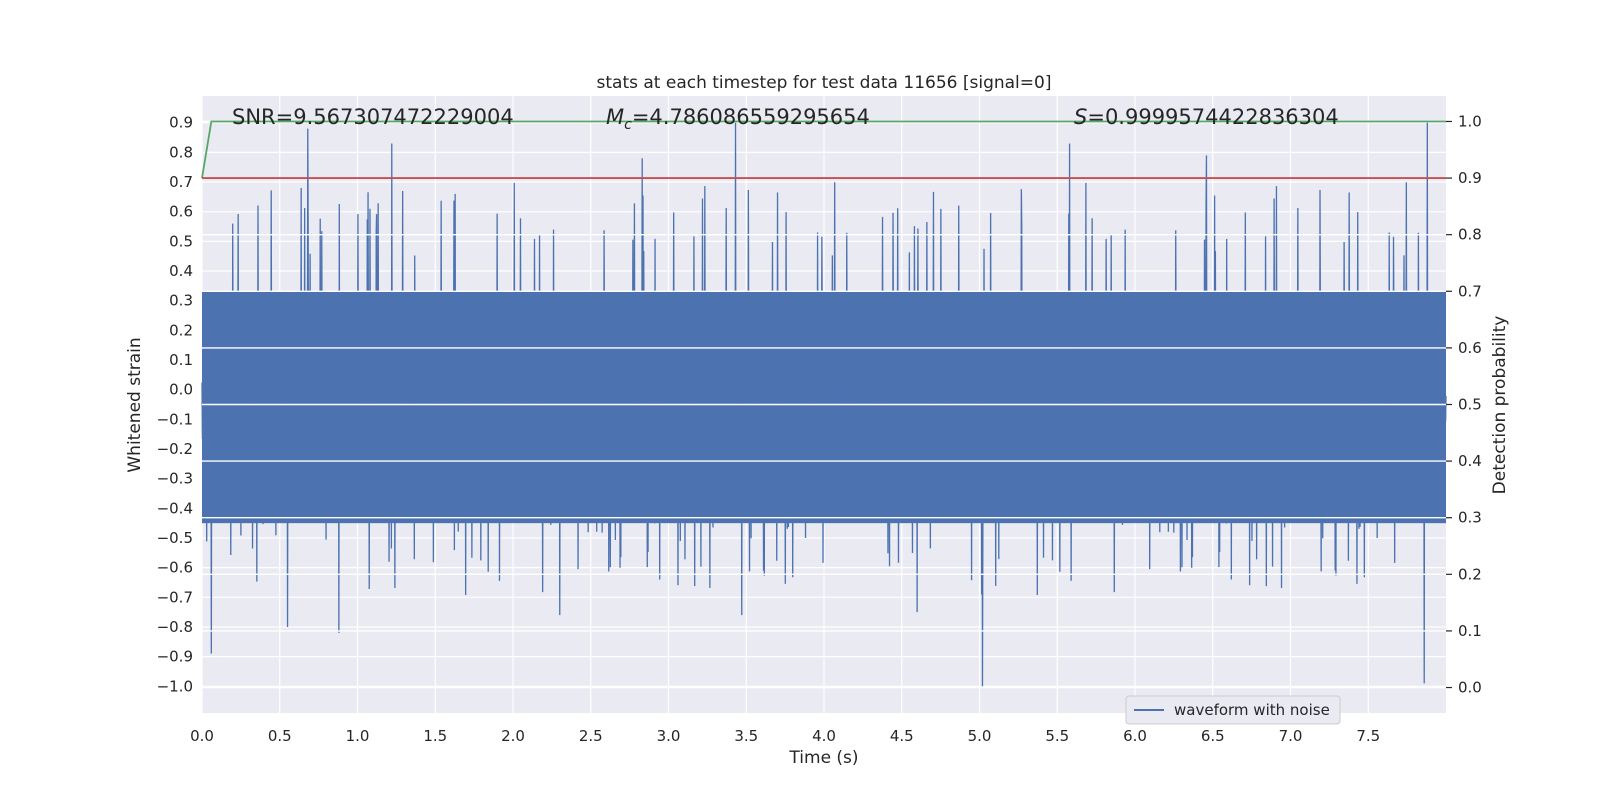  What do you see at coordinates (1470, 121) in the screenshot?
I see `y2-tick-label: 1.0` at bounding box center [1470, 121].